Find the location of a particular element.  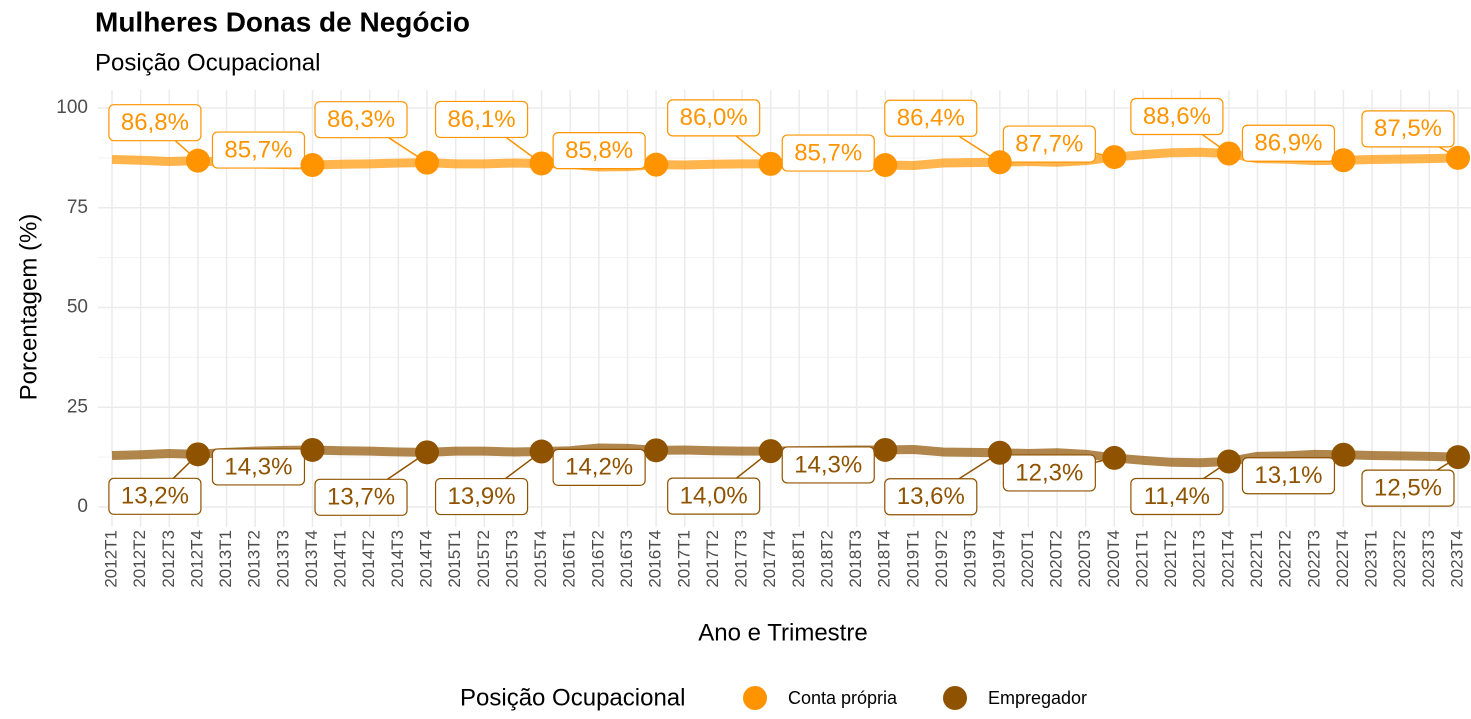

data-label: 86,4% is located at coordinates (931, 118).